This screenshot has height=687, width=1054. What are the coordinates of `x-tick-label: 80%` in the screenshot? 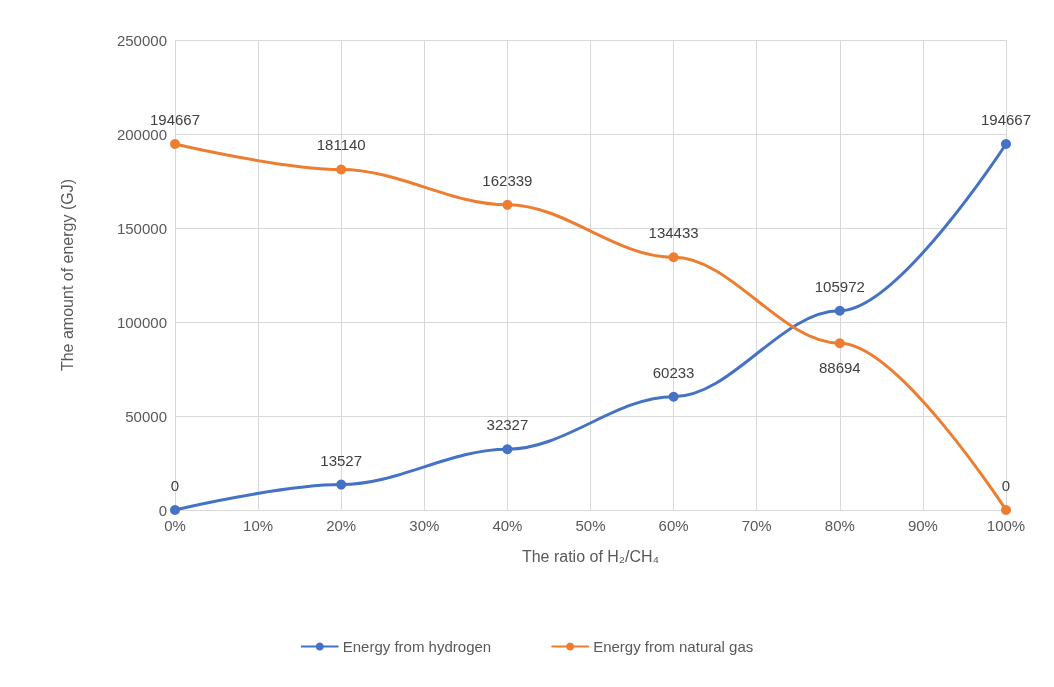 It's located at (839, 525).